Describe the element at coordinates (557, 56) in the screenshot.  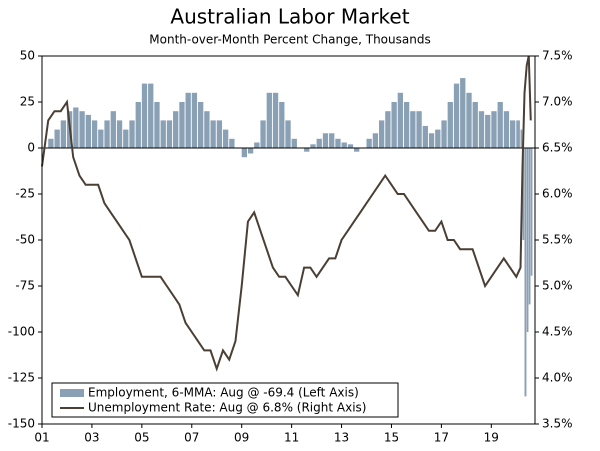
I see `y2-tick-label: 7.5%` at that location.